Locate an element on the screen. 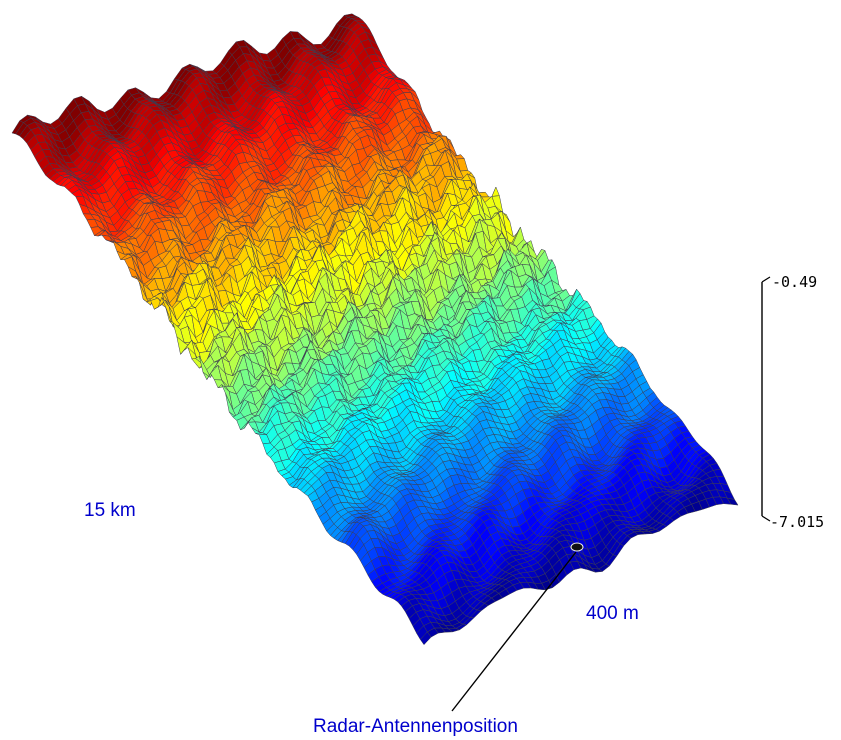 The height and width of the screenshot is (740, 841). colorbar-max-label: -0.49 is located at coordinates (794, 282).